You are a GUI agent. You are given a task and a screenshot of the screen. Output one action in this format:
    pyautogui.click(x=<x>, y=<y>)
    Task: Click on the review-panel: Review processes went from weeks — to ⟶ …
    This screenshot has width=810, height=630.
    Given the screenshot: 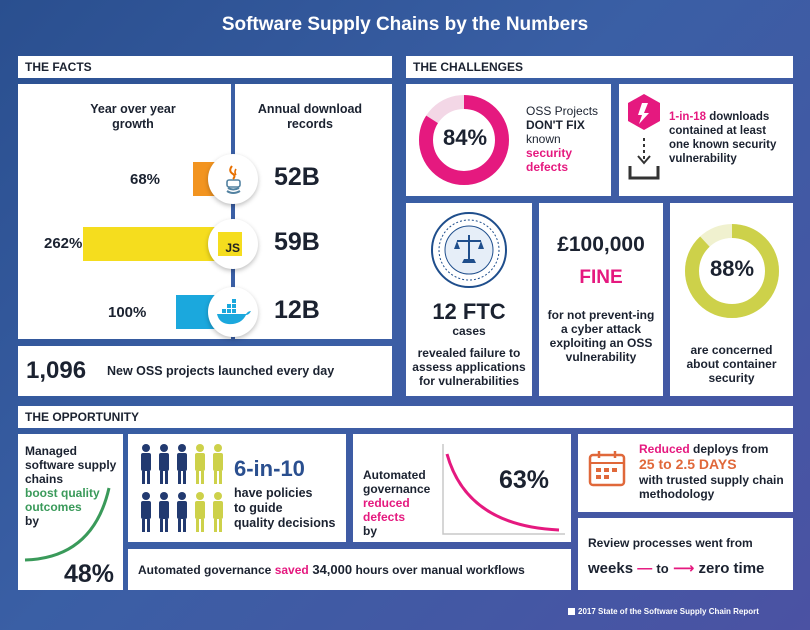 What is the action you would take?
    pyautogui.click(x=685, y=554)
    